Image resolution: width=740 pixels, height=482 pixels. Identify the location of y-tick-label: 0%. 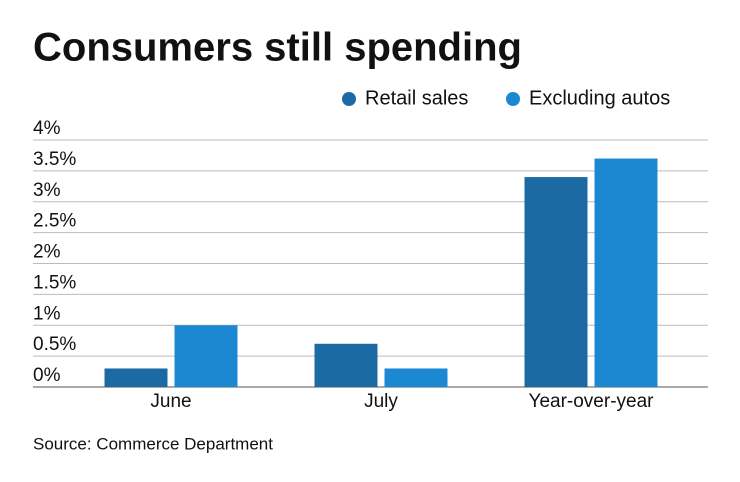
(47, 375).